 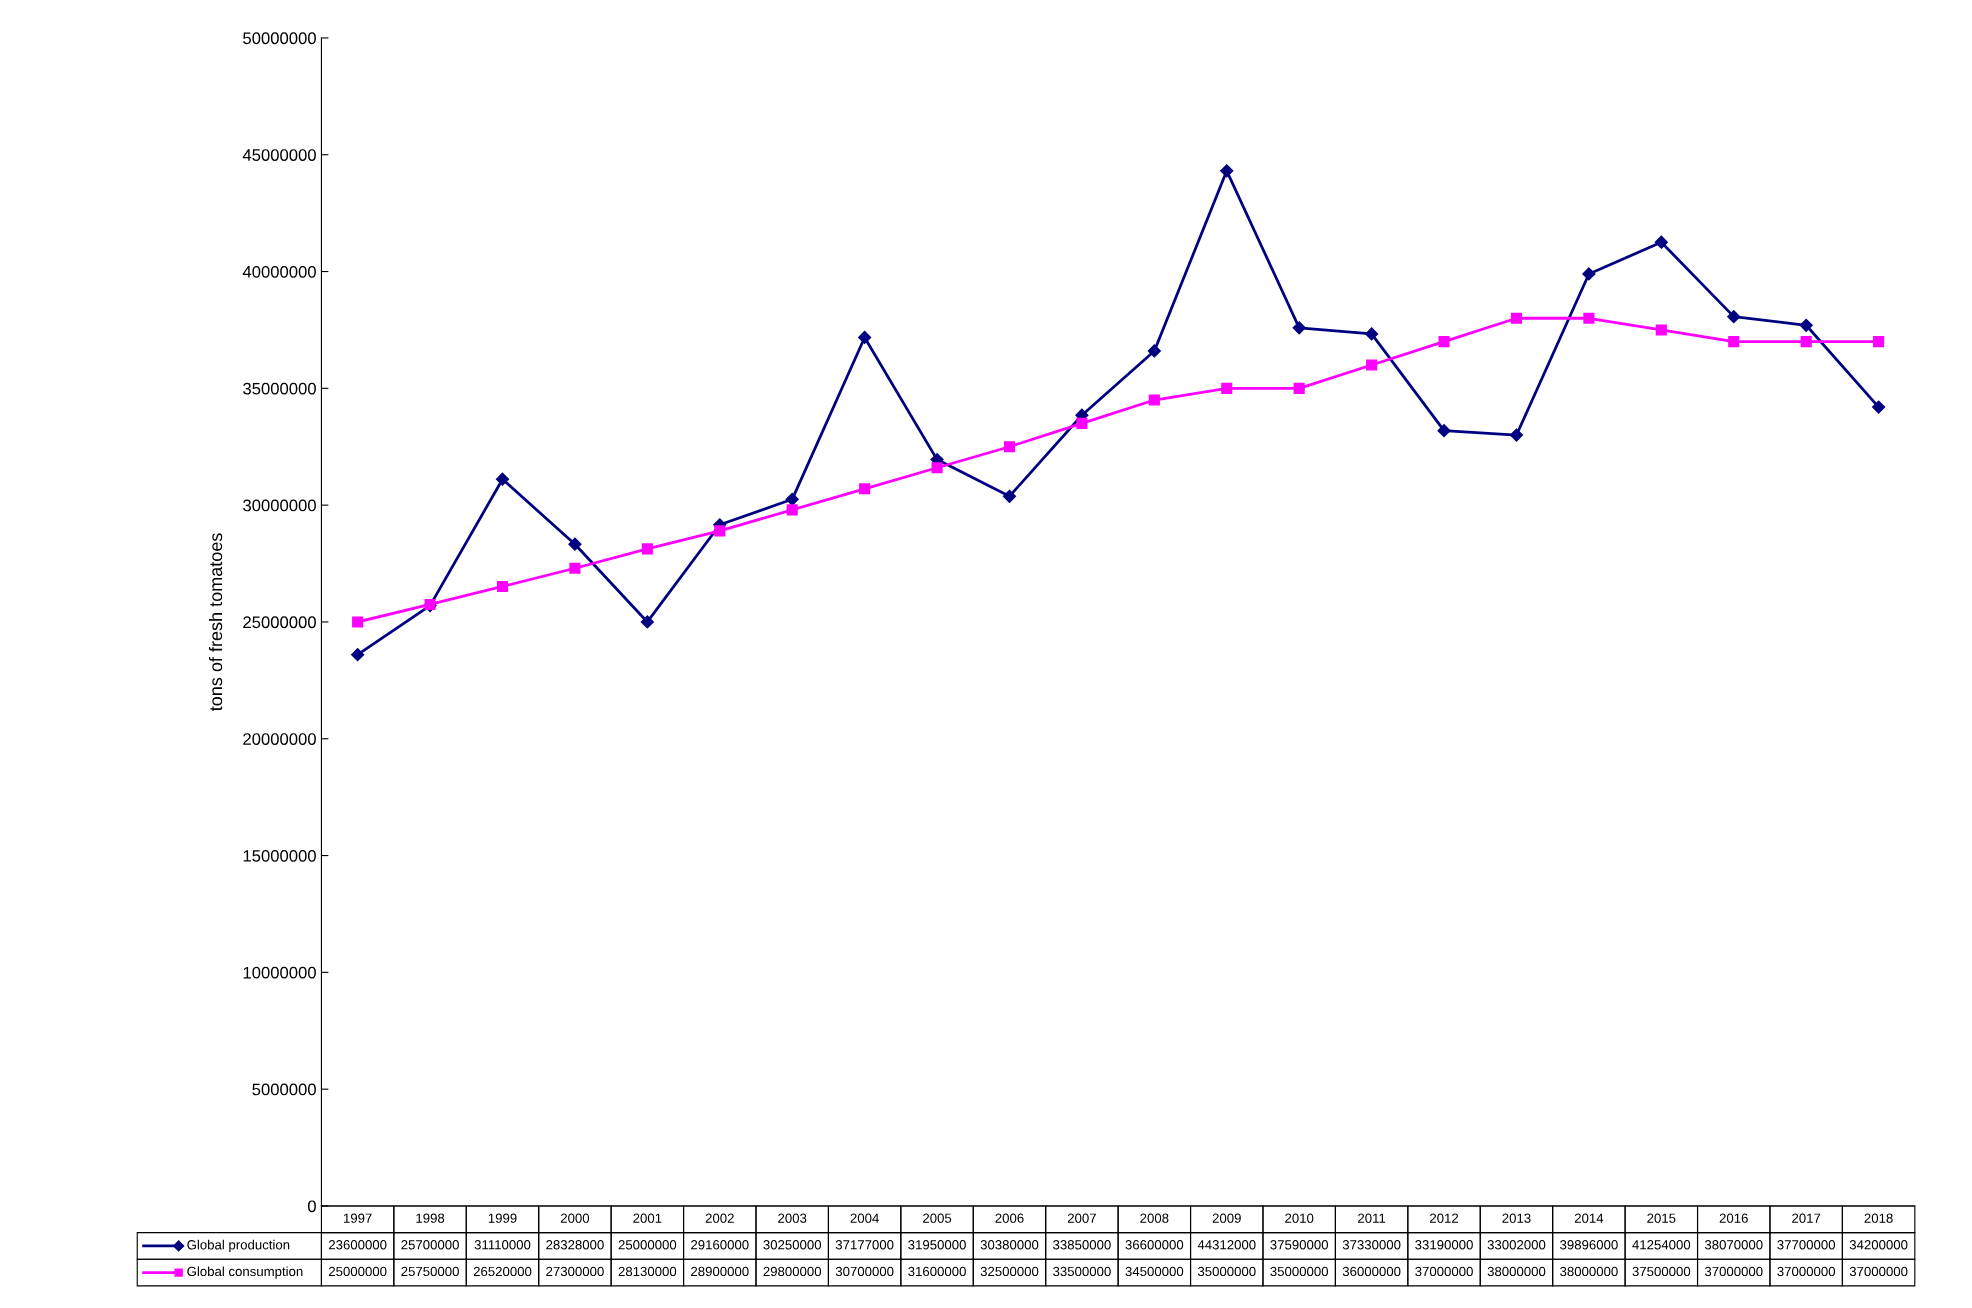 I want to click on data-label: 29160000, so click(x=720, y=1245).